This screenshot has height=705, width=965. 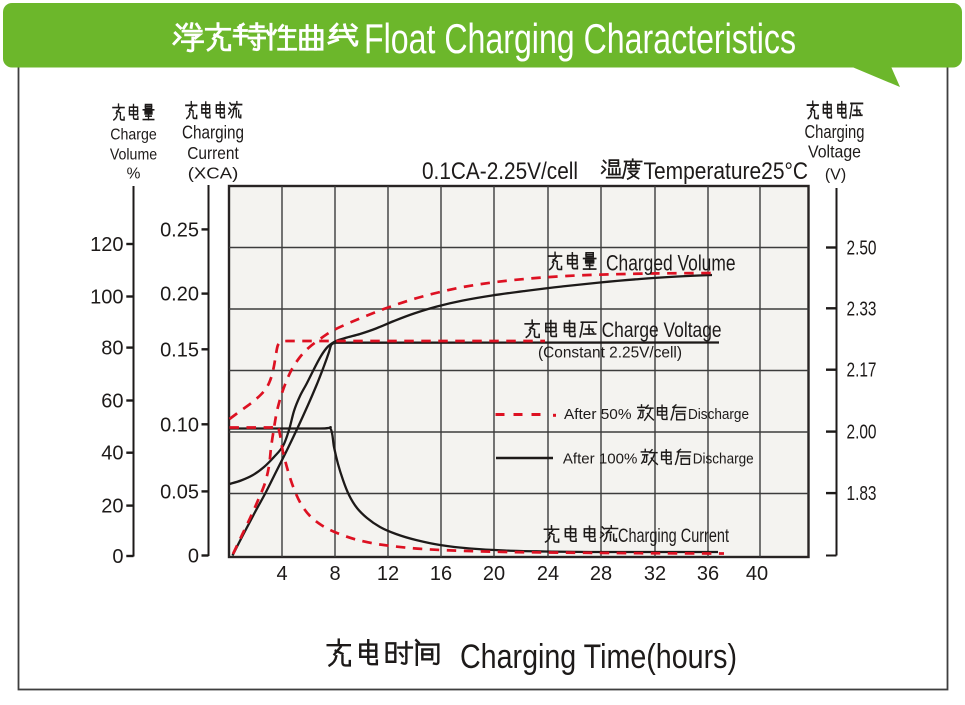 I want to click on svg-text: After 50%, so click(x=598, y=414).